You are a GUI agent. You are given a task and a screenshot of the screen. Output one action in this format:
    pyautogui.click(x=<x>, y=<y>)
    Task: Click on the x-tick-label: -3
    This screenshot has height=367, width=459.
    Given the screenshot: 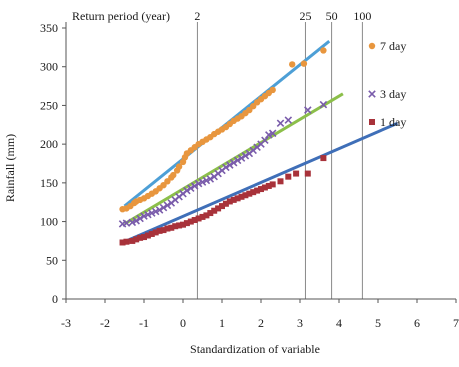 What is the action you would take?
    pyautogui.click(x=66, y=323)
    